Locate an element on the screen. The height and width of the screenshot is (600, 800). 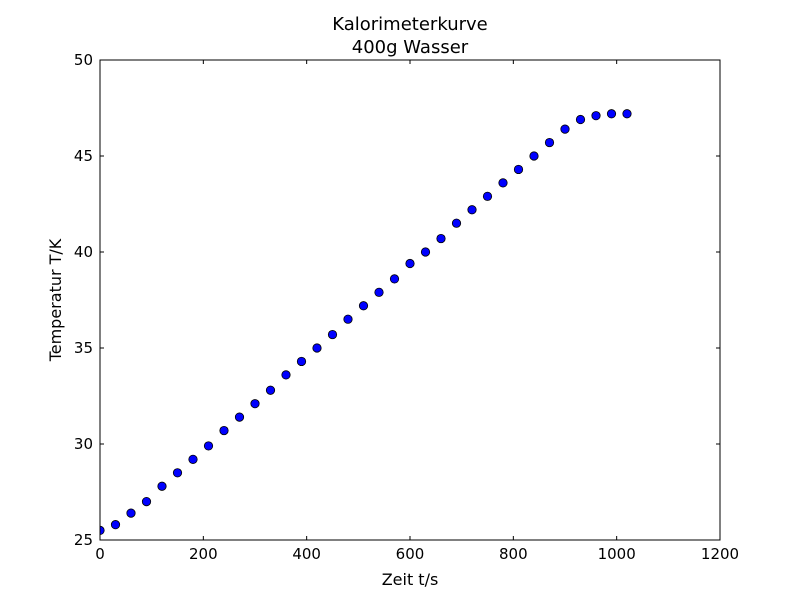
y-axis-label: Temperatur T/K is located at coordinates (55, 300).